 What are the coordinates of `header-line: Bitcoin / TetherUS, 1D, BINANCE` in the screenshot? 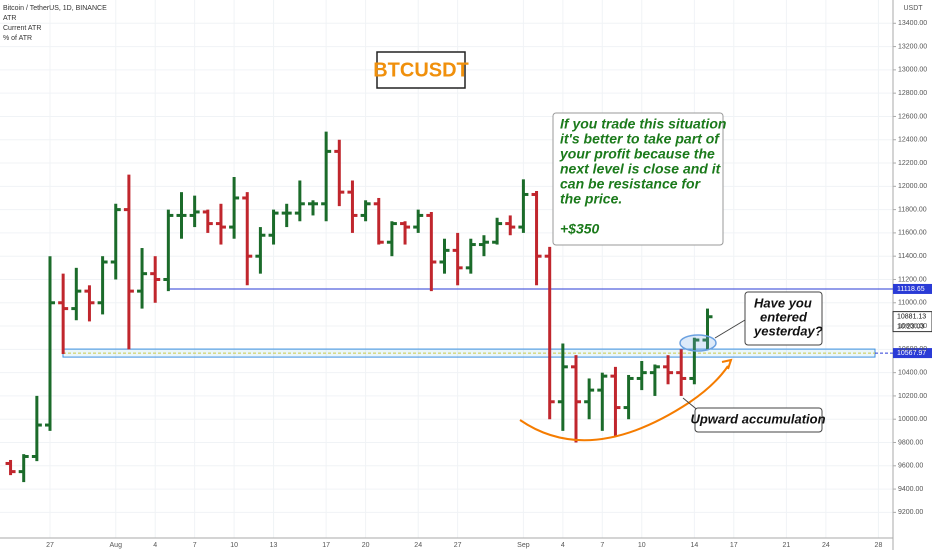 It's located at (55, 8).